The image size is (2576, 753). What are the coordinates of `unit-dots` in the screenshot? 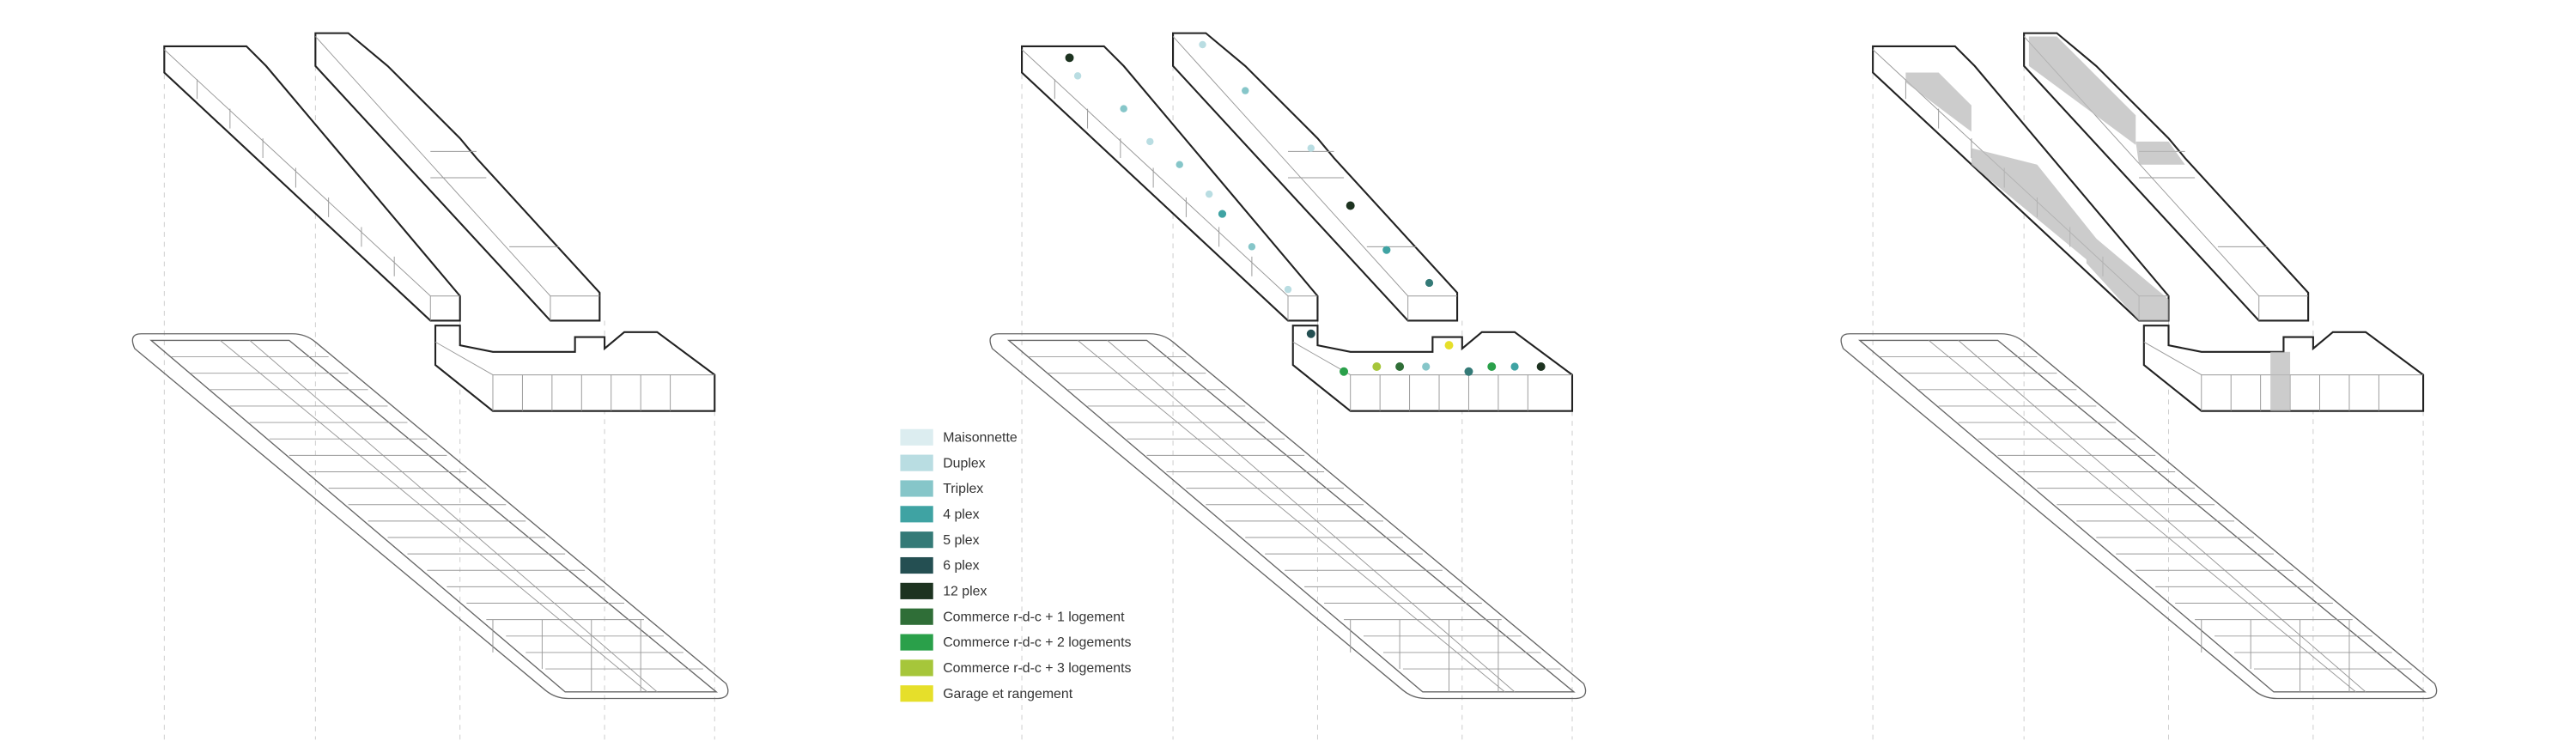 It's located at (1305, 208).